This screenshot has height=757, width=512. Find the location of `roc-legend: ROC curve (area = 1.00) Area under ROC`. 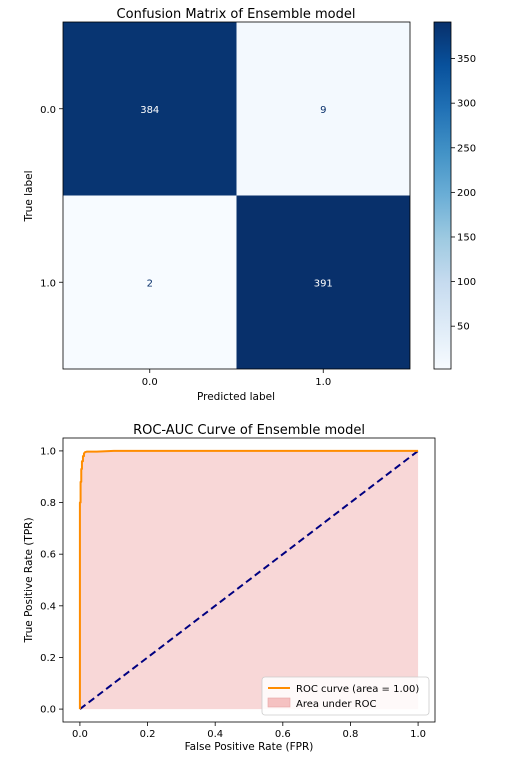

roc-legend: ROC curve (area = 1.00) Area under ROC is located at coordinates (345, 696).